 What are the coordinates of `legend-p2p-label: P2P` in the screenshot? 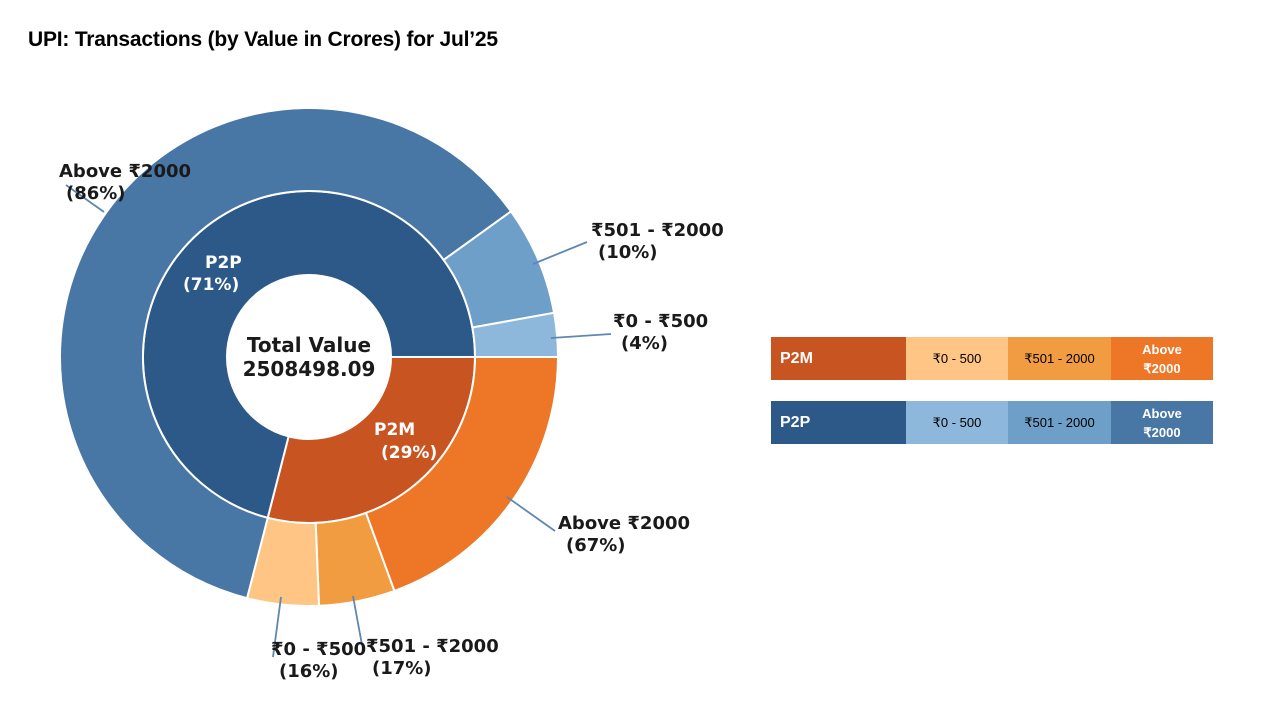 It's located at (838, 422).